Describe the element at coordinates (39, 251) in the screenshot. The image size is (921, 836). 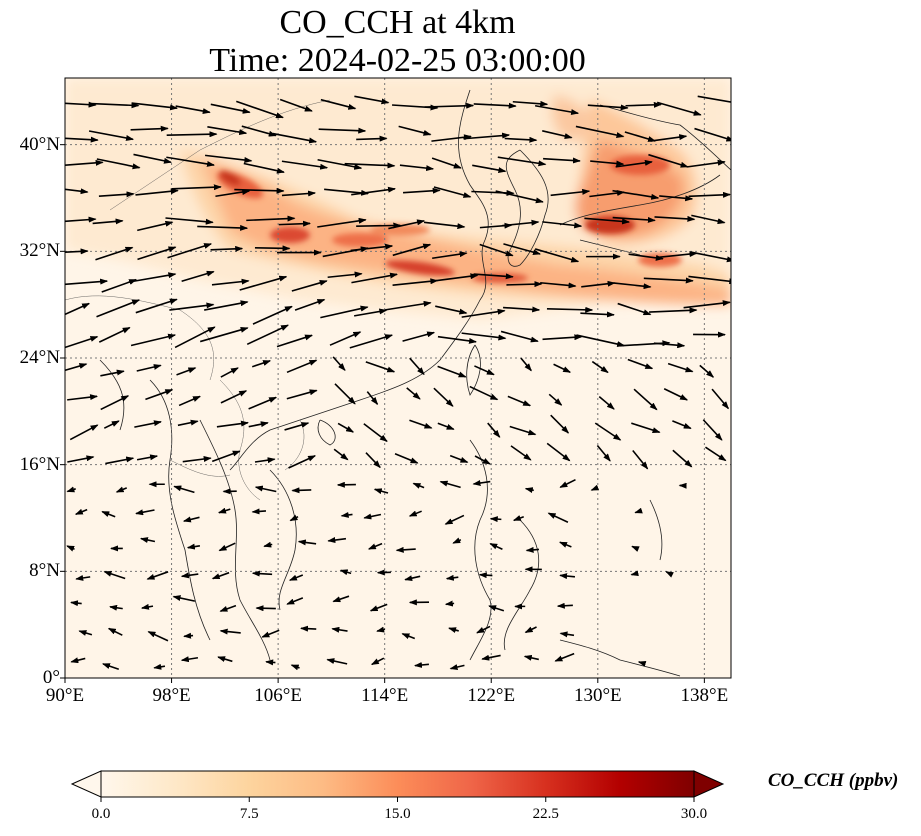
I see `lat-tick-label: 32°N` at that location.